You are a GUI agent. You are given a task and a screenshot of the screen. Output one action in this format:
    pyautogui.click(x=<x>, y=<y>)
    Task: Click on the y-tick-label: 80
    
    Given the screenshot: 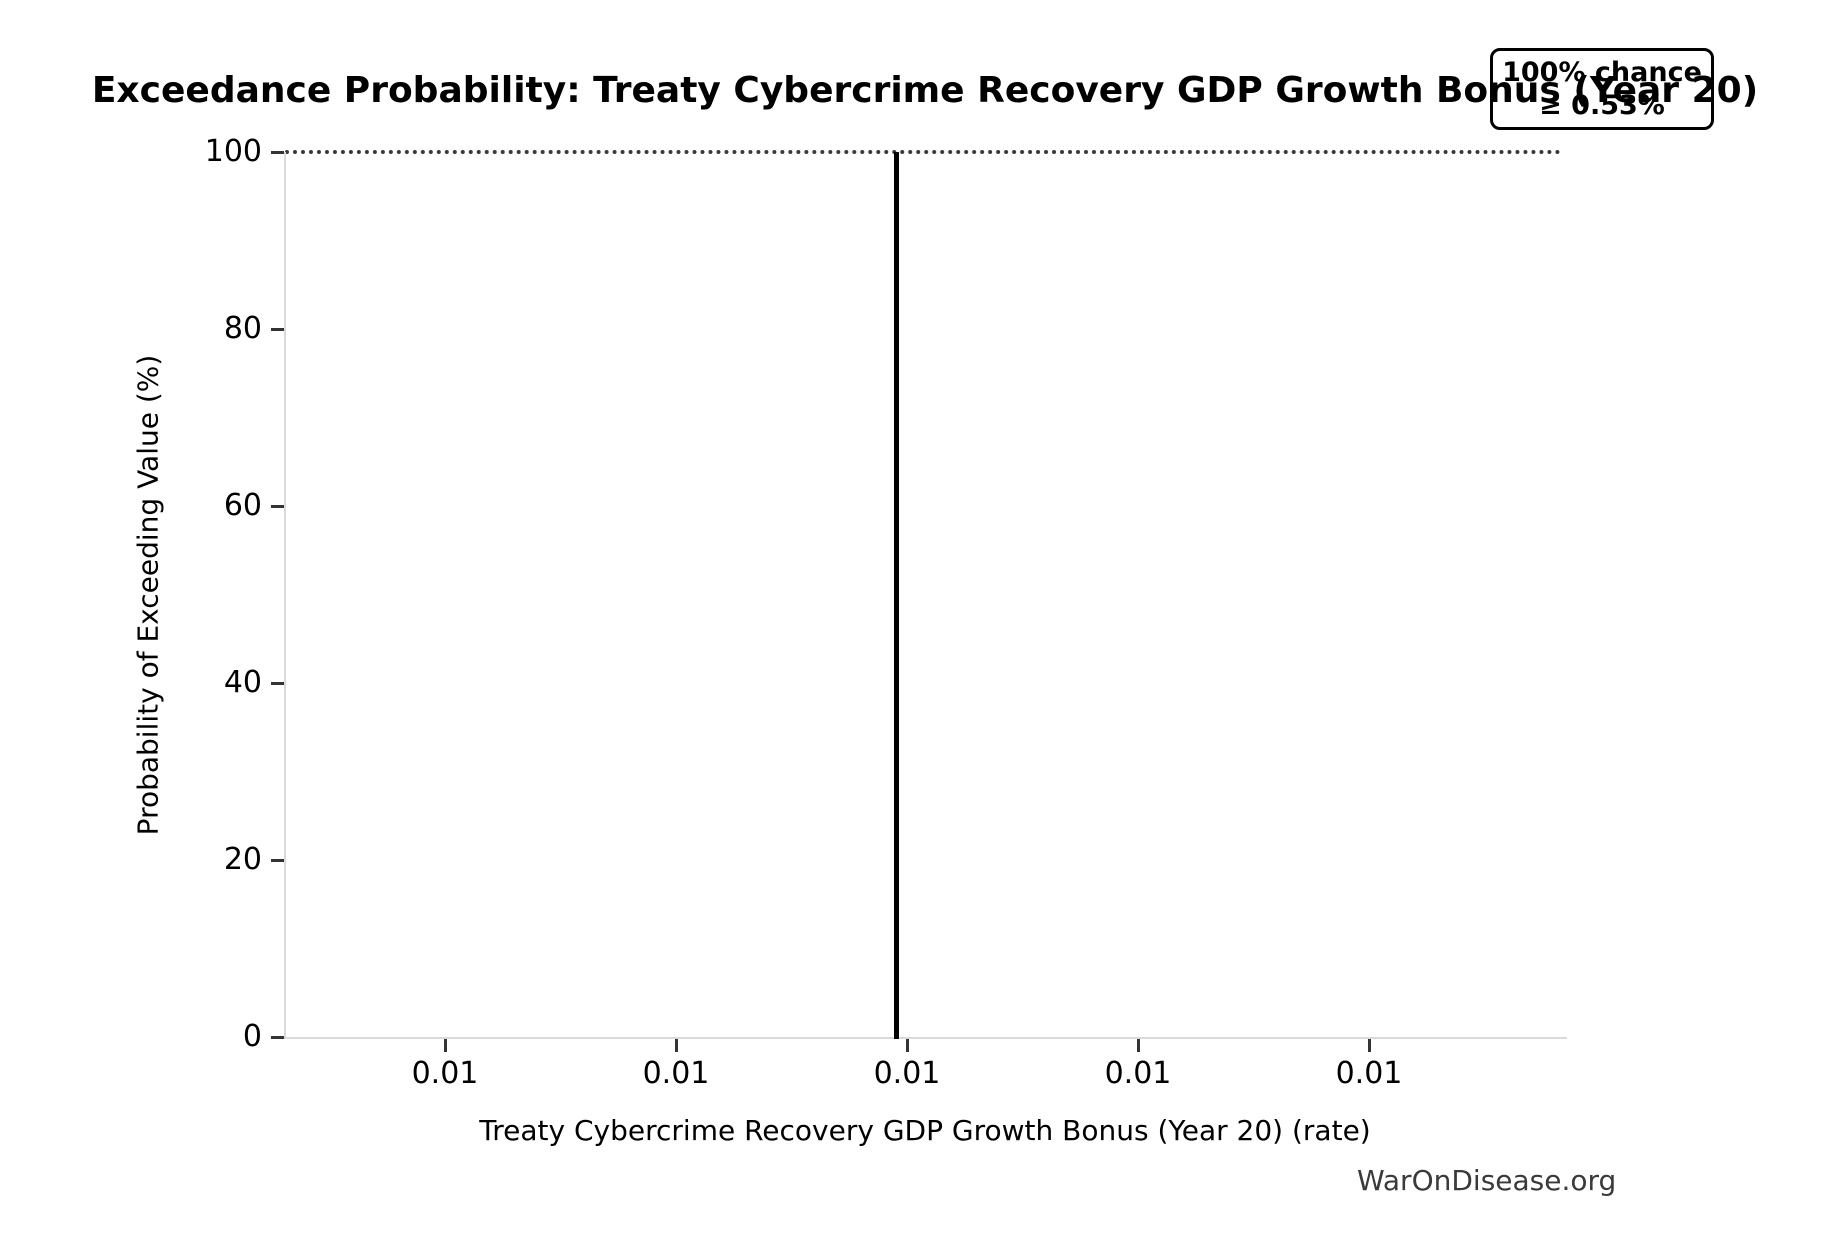 What is the action you would take?
    pyautogui.click(x=242, y=328)
    